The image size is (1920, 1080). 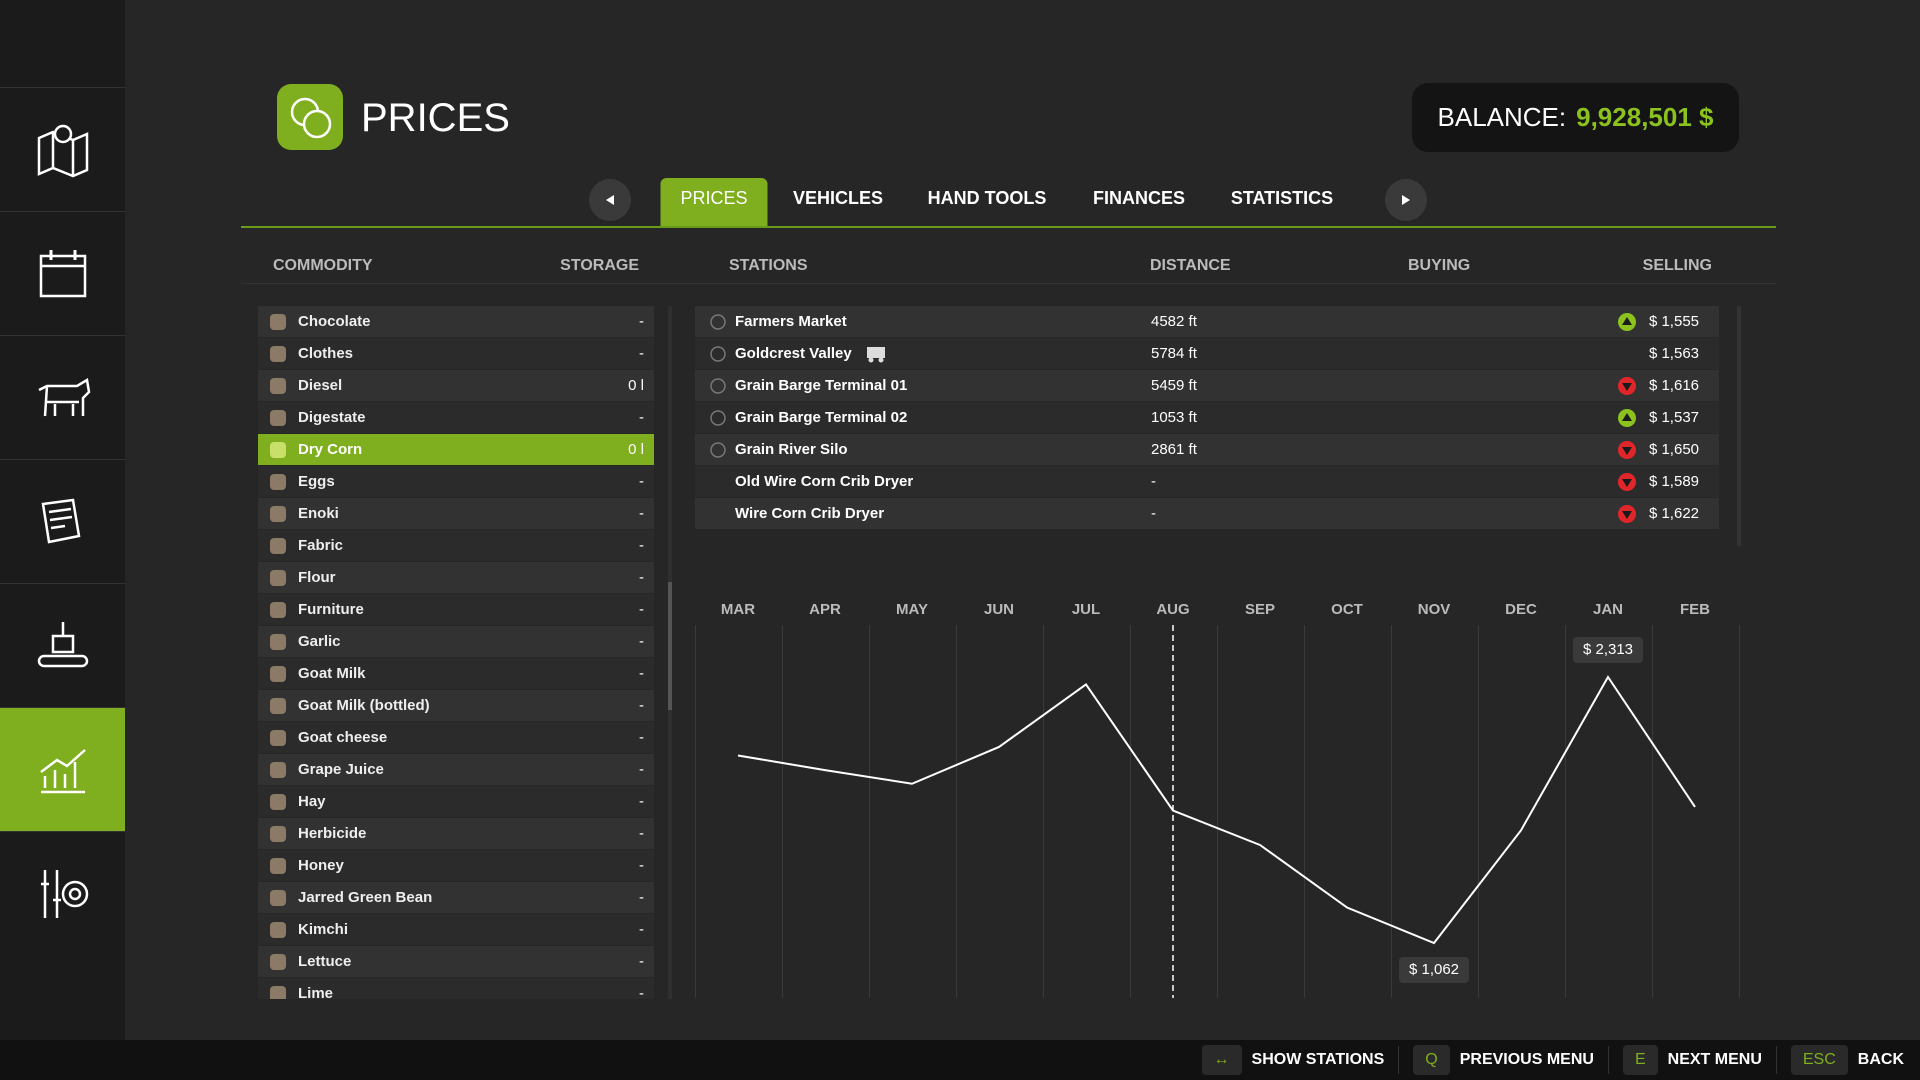 What do you see at coordinates (610, 200) in the screenshot?
I see `prev-tab-button` at bounding box center [610, 200].